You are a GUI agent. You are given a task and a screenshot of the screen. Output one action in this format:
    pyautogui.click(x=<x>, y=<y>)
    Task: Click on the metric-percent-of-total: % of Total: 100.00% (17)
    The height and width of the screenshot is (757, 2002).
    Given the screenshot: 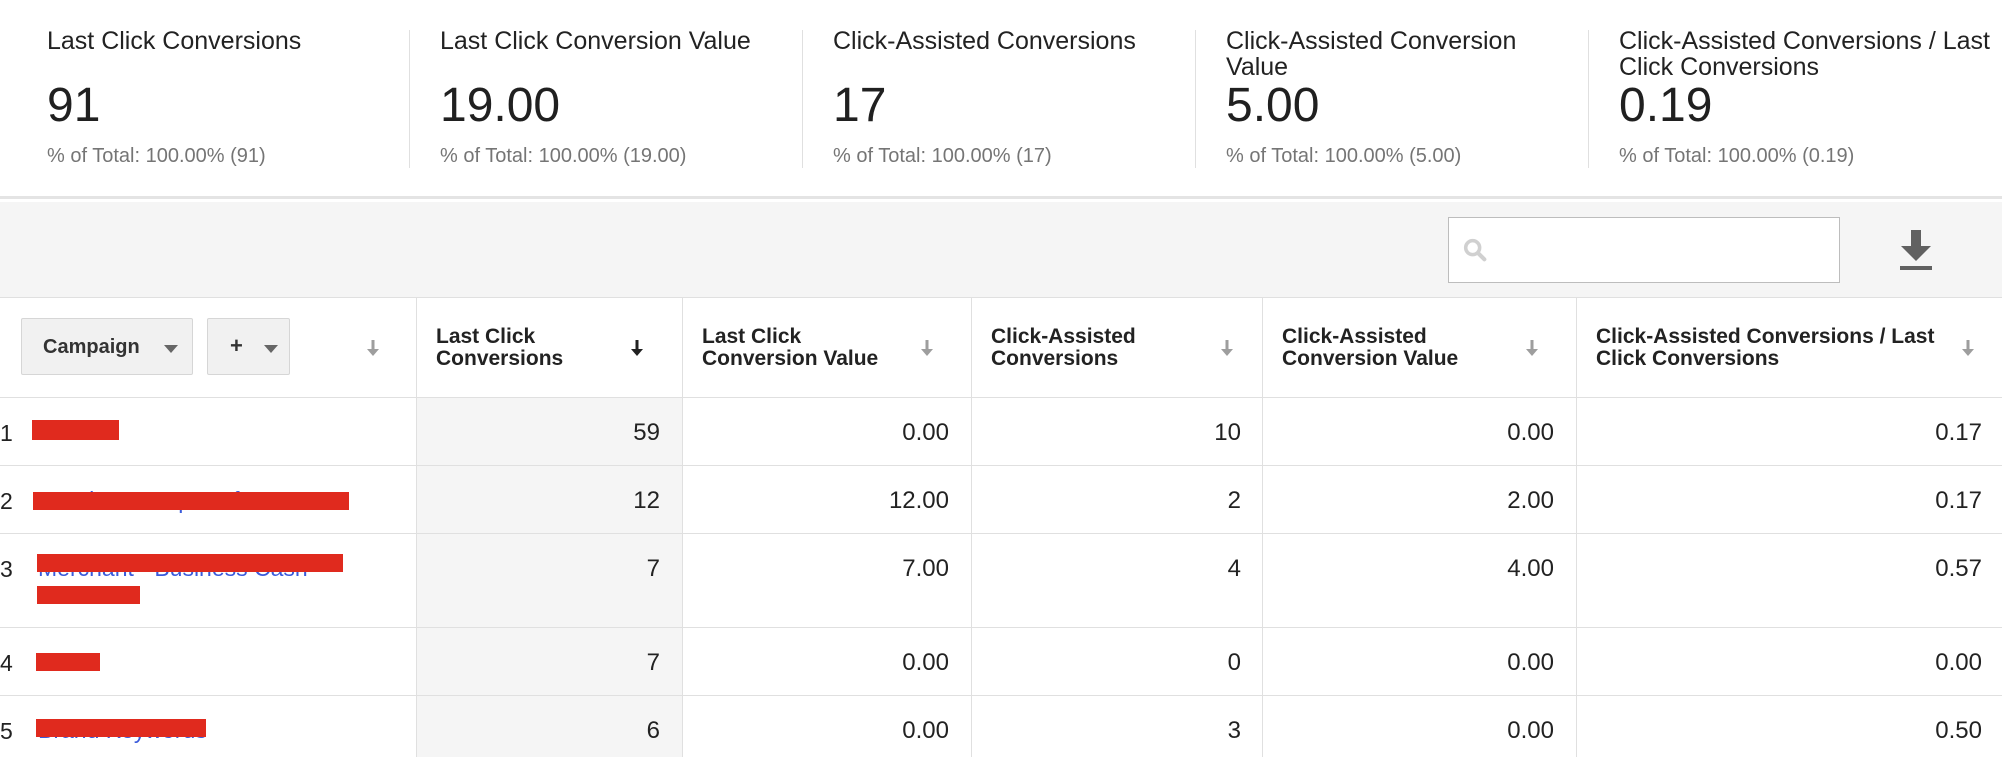 What is the action you would take?
    pyautogui.click(x=942, y=156)
    